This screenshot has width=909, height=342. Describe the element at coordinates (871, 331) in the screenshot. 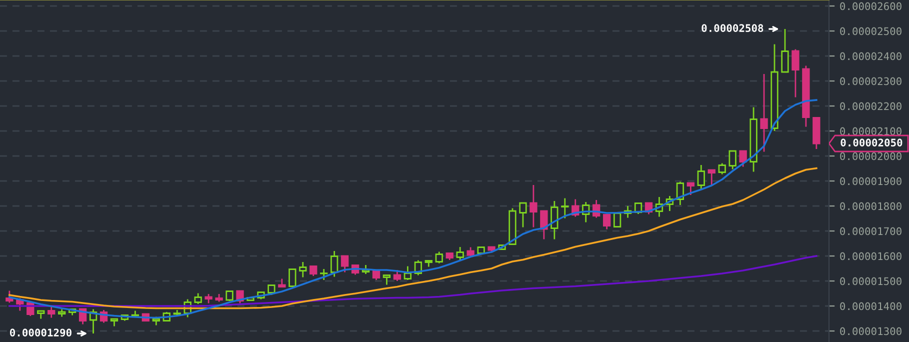

I see `y-tick-label: 0.00001300` at that location.